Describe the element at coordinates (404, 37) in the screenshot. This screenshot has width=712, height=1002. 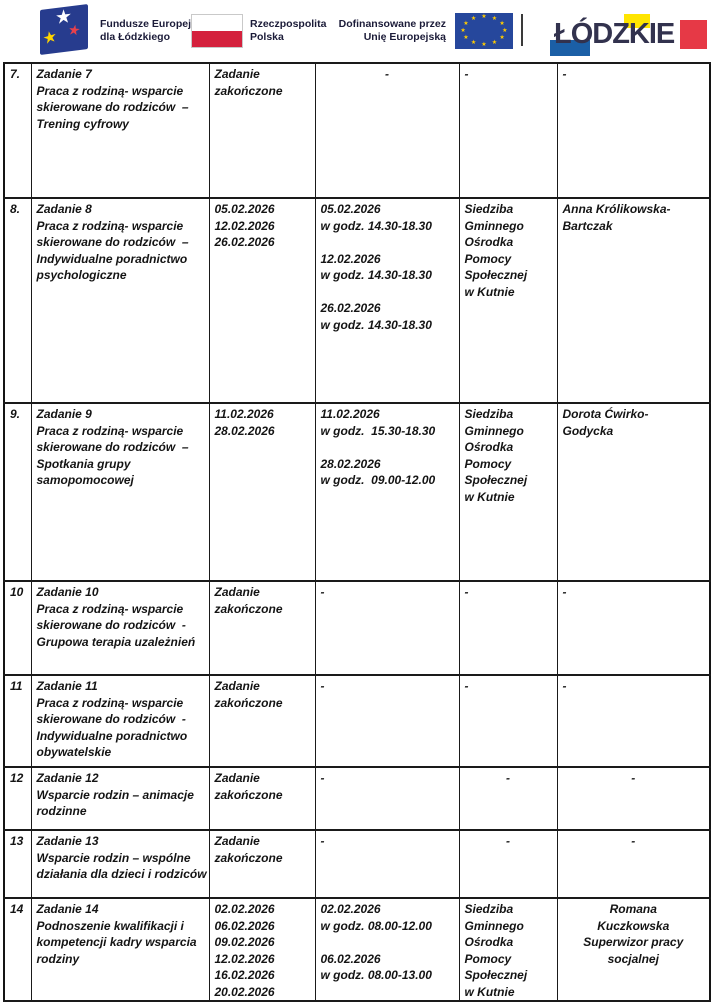
I see `eu-cofunding-line2: Unię Europejską` at that location.